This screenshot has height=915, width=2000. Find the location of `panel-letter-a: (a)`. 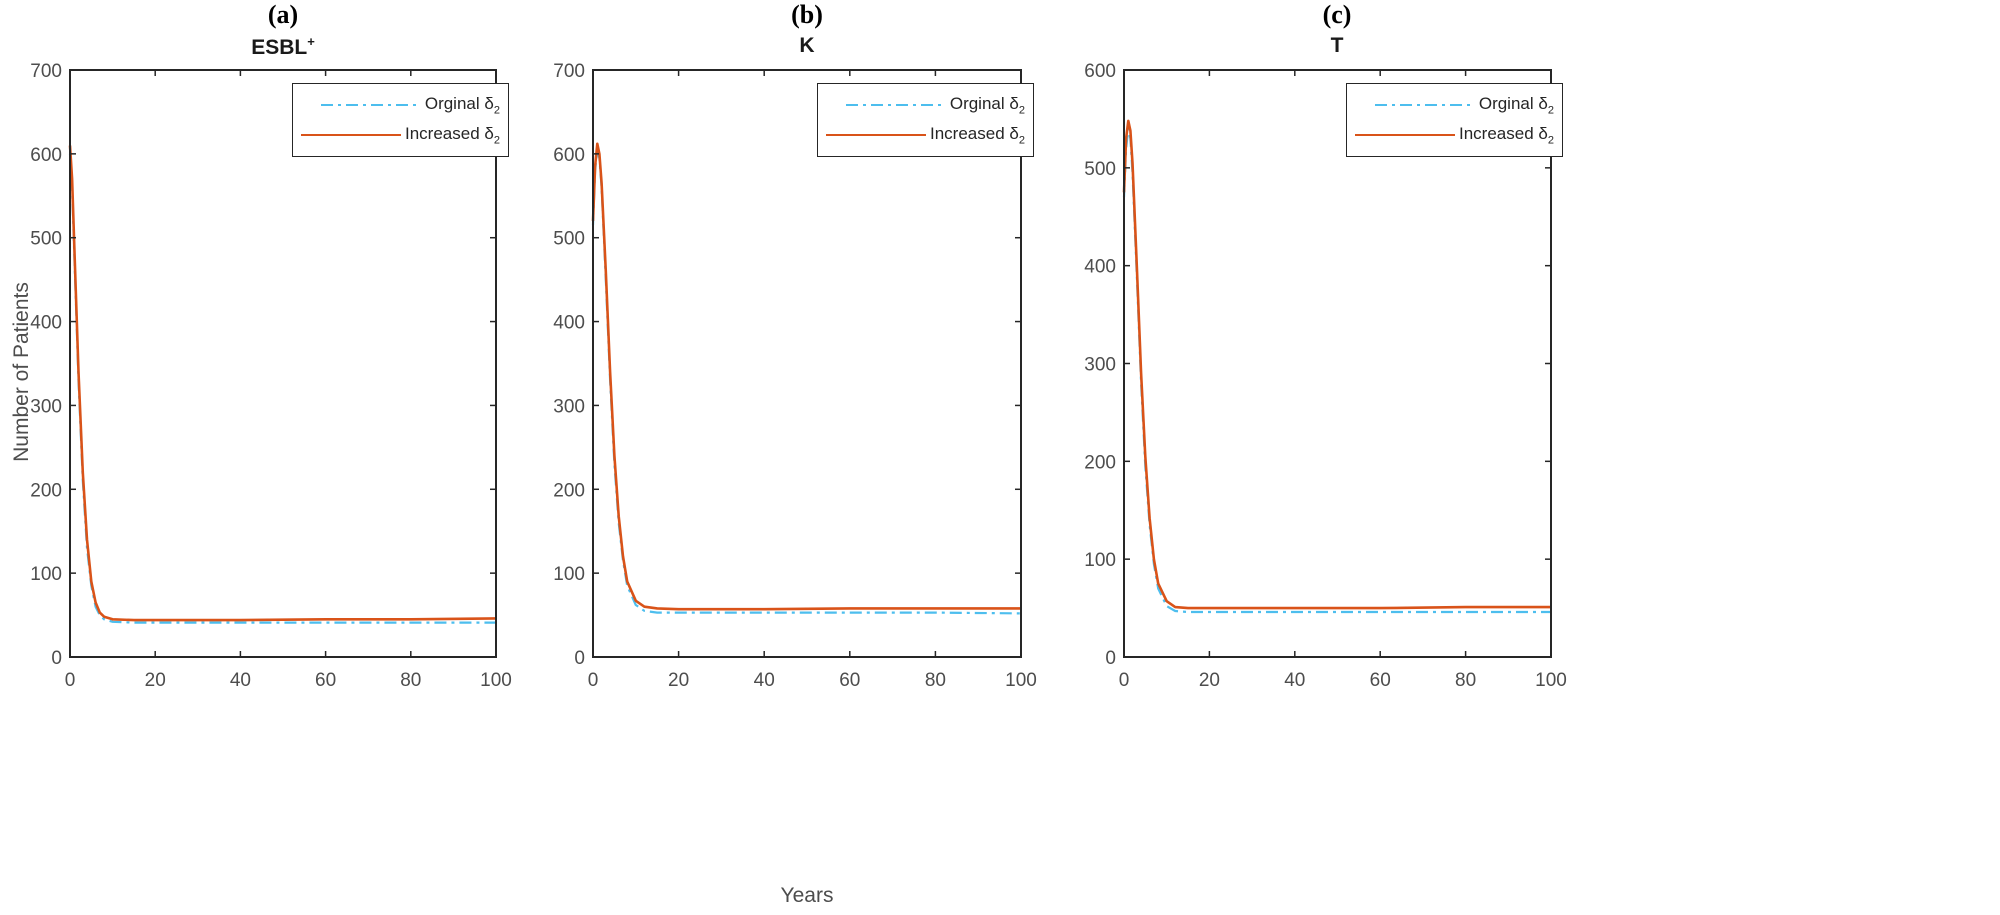

panel-letter-a: (a) is located at coordinates (283, 14).